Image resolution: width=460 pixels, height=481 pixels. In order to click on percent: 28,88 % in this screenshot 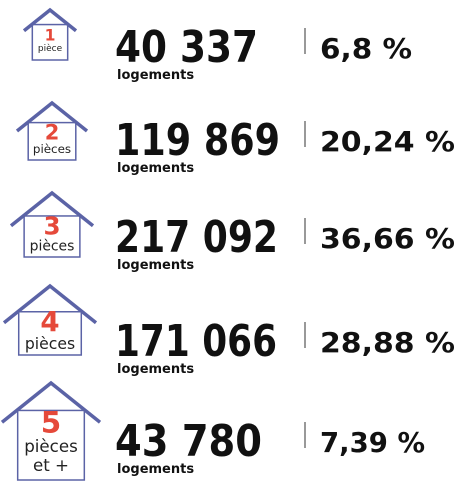, I will do `click(387, 342)`.